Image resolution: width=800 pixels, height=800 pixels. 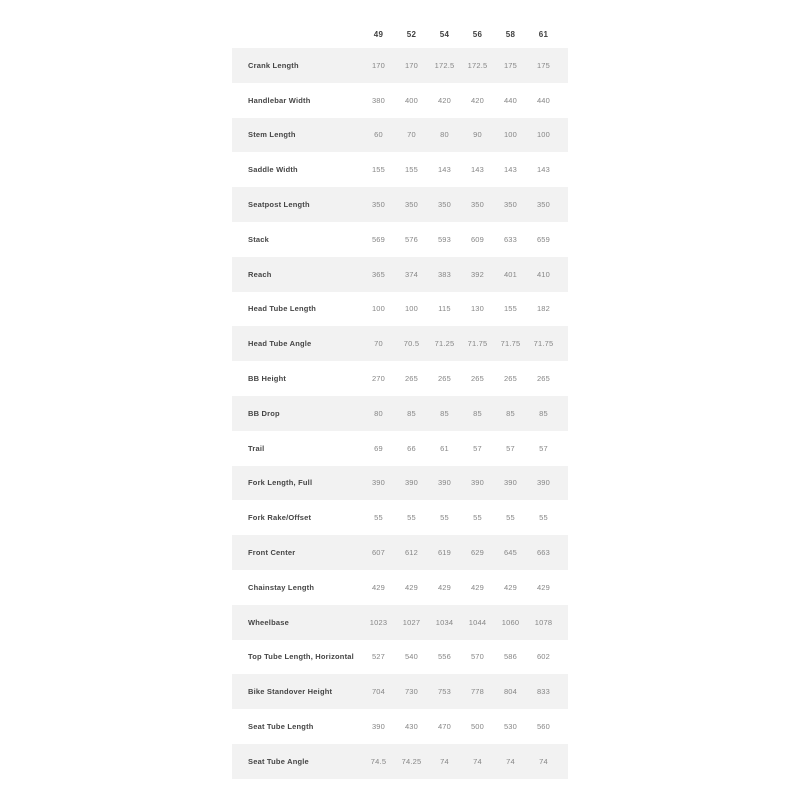 I want to click on spec-label: BB Drop, so click(x=264, y=413).